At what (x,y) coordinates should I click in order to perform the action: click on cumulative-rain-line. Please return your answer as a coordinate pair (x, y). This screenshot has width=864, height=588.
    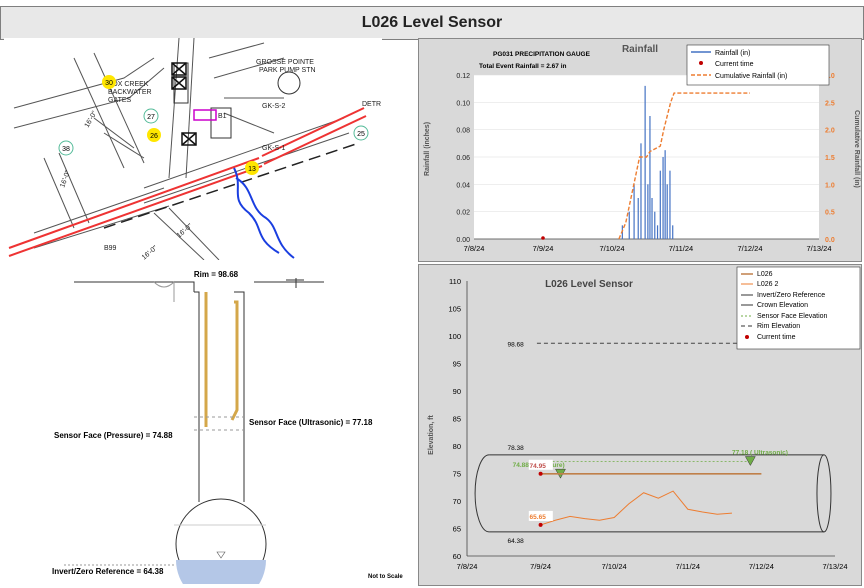
    Looking at the image, I should click on (684, 166).